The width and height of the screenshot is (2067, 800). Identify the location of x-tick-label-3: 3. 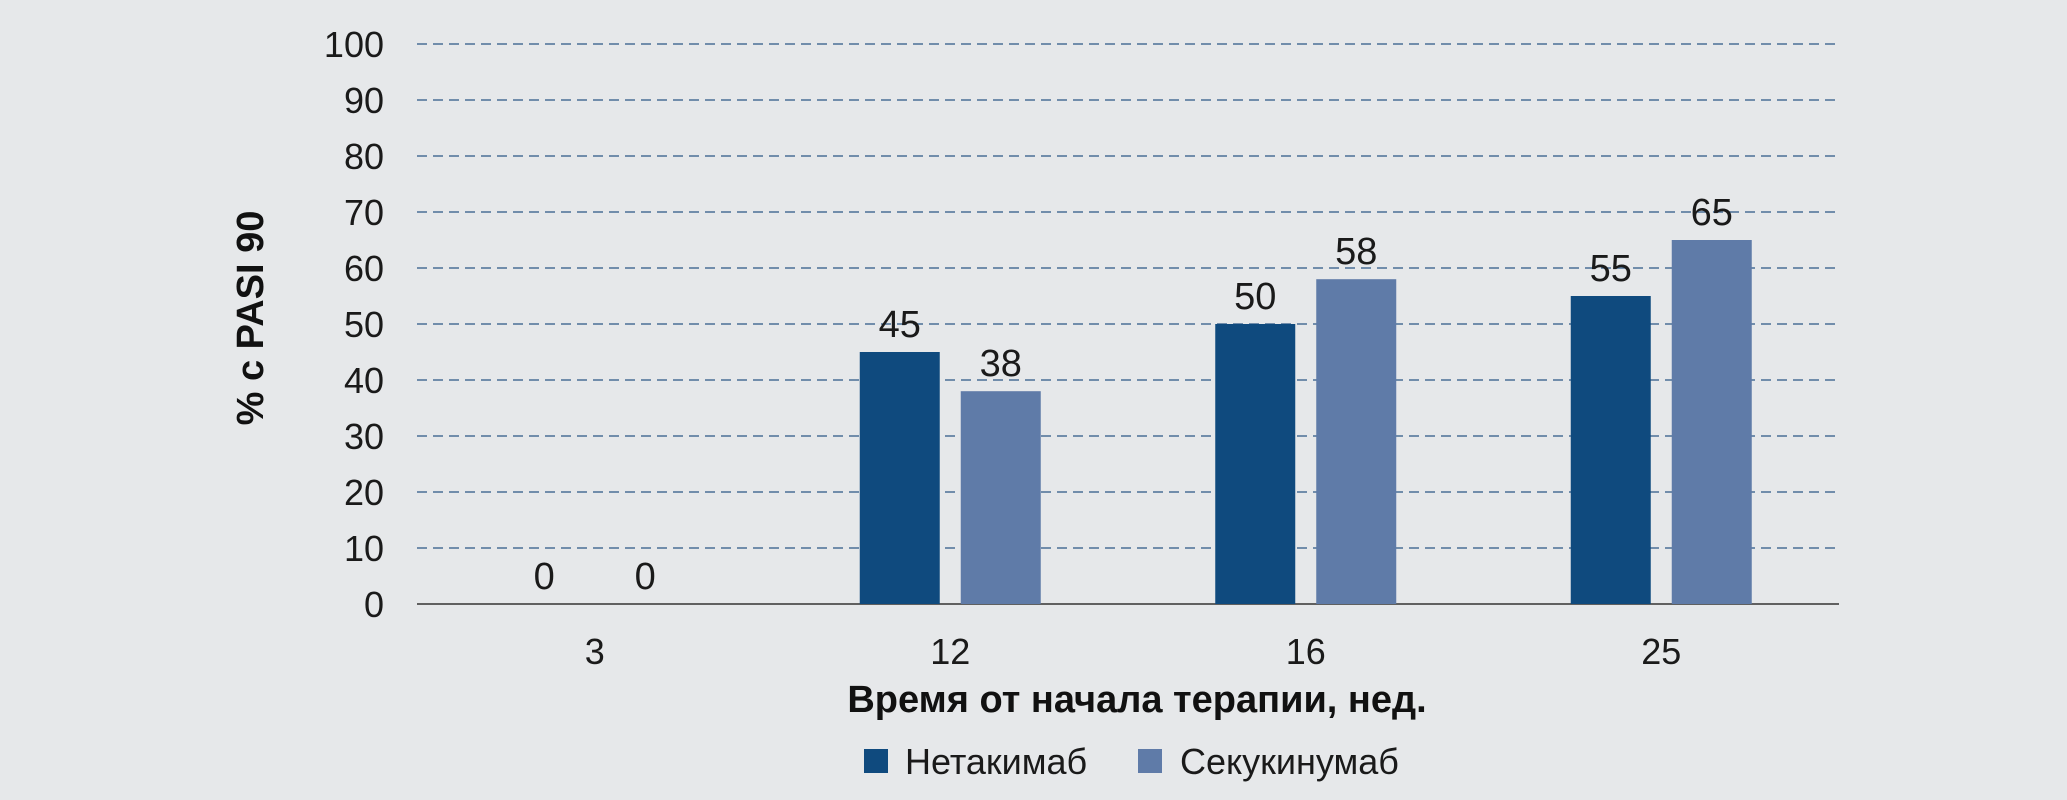
(595, 651).